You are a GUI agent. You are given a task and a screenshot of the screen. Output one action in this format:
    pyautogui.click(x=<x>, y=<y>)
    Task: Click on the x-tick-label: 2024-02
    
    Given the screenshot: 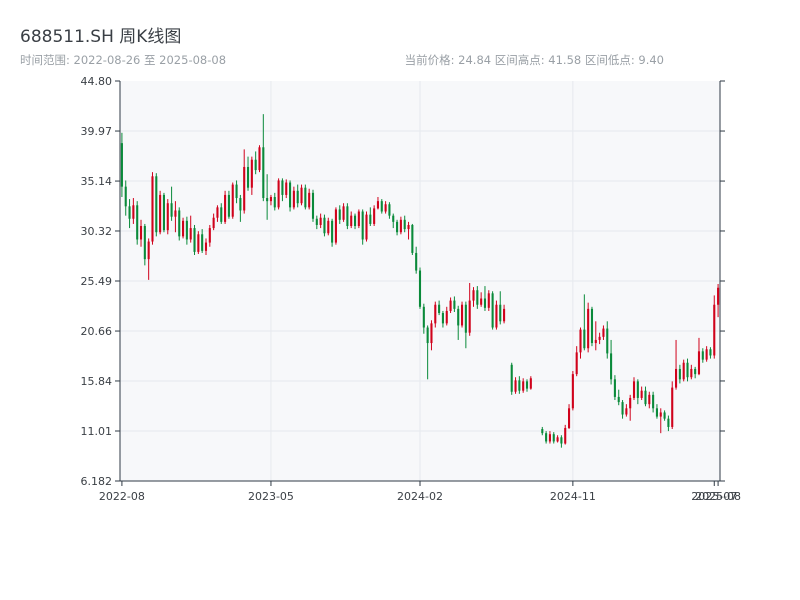 What is the action you would take?
    pyautogui.click(x=420, y=496)
    